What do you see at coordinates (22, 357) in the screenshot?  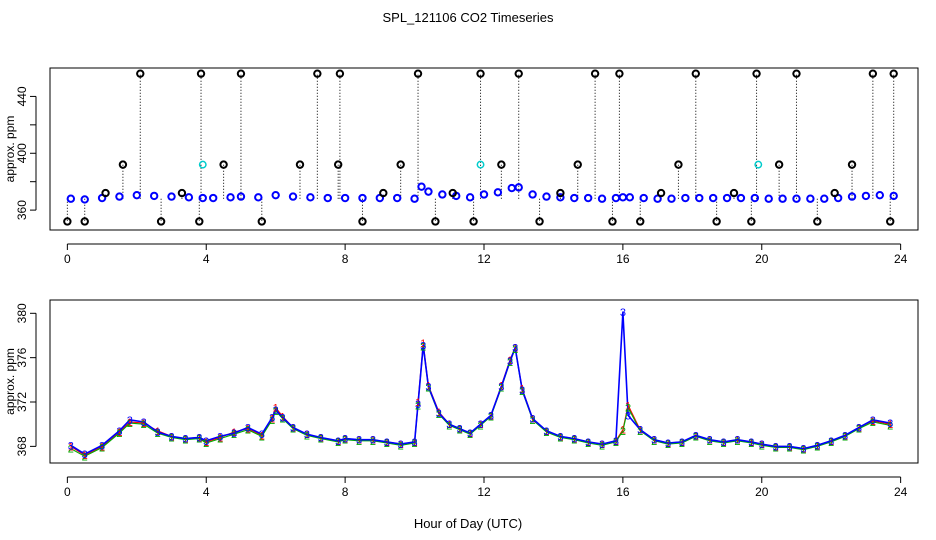 I see `y-tick-label: 376` at bounding box center [22, 357].